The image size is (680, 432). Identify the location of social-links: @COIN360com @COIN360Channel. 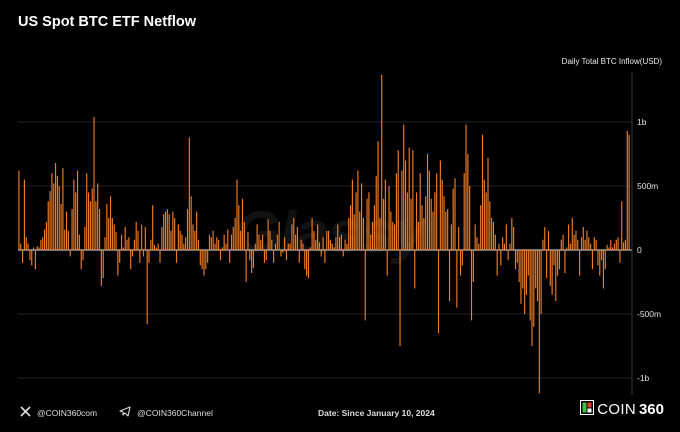
(116, 412).